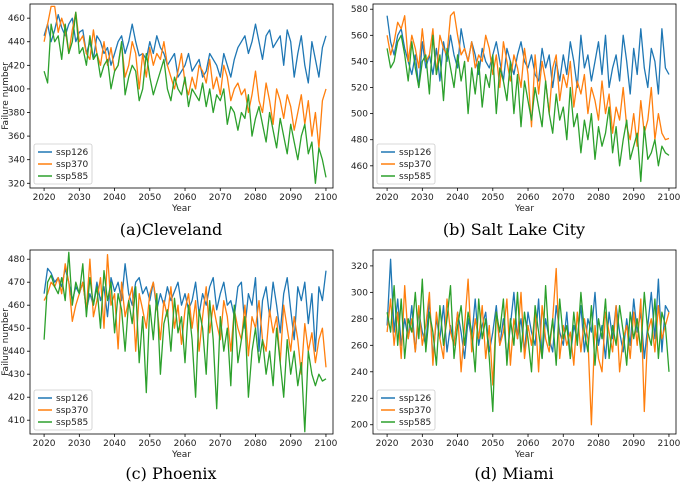 This screenshot has width=685, height=491. I want to click on series-line-ssp370, so click(185, 77).